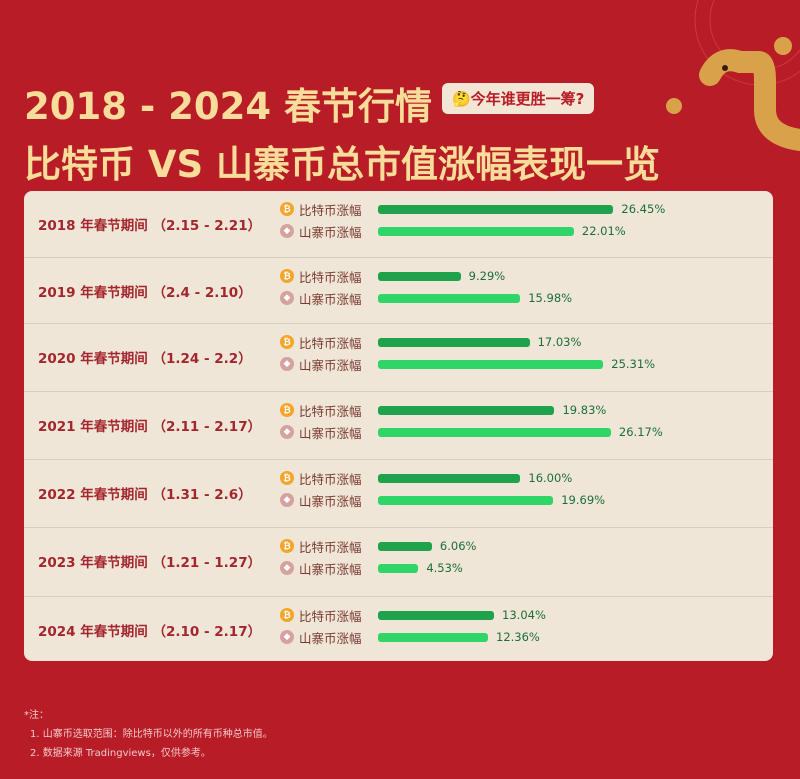  I want to click on period-label: 2018 年春节期间 （2.15 - 2.21）, so click(150, 226).